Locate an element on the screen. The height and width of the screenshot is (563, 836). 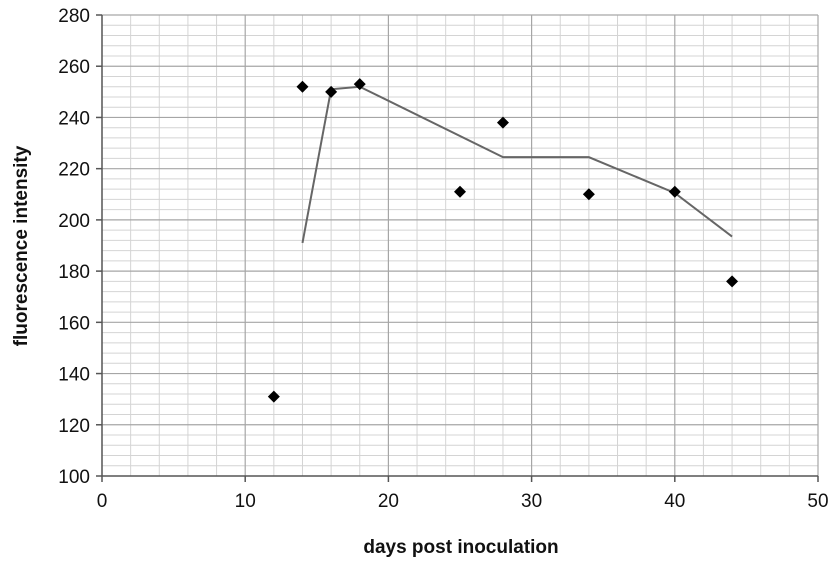
y-tick-label: 120 is located at coordinates (74, 426).